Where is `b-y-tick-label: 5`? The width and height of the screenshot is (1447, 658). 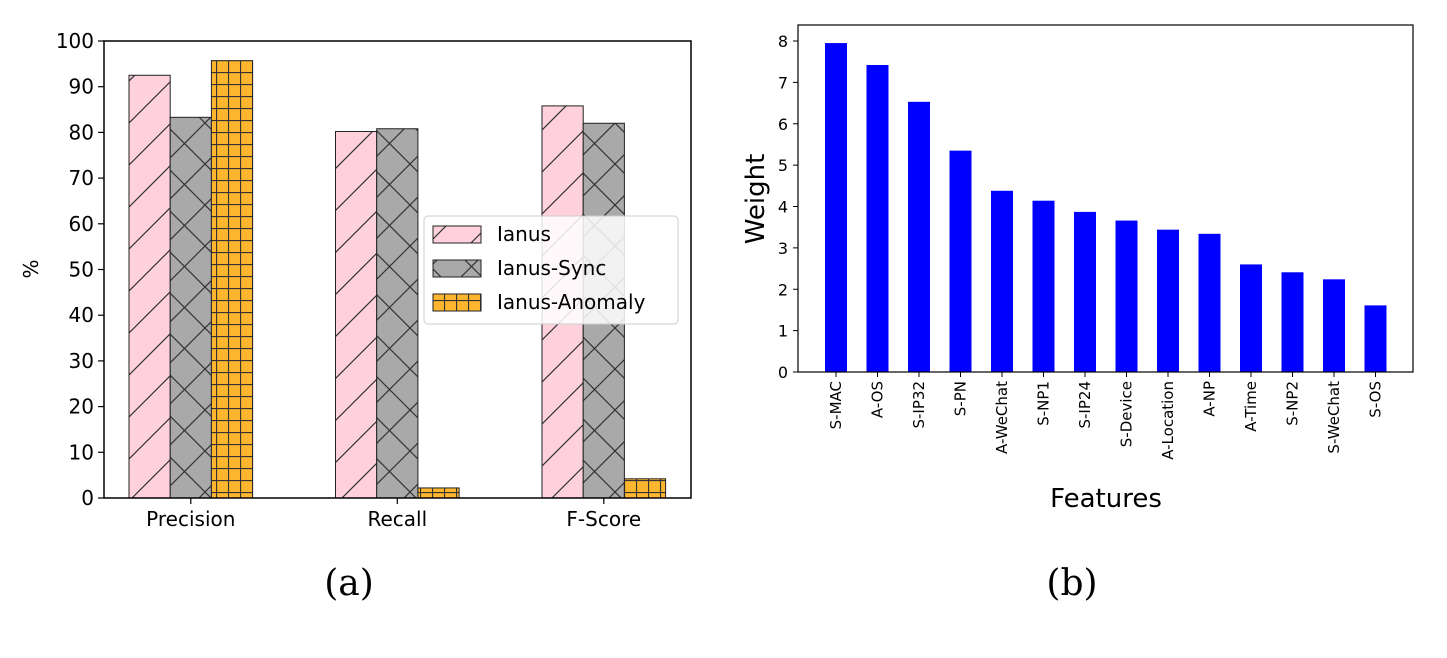 b-y-tick-label: 5 is located at coordinates (783, 165).